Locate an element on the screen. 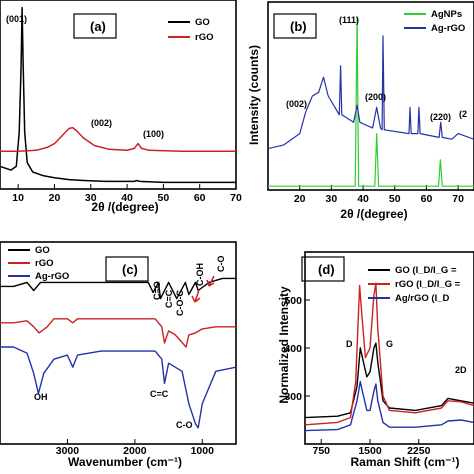  panel-a-label-box is located at coordinates (95, 26).